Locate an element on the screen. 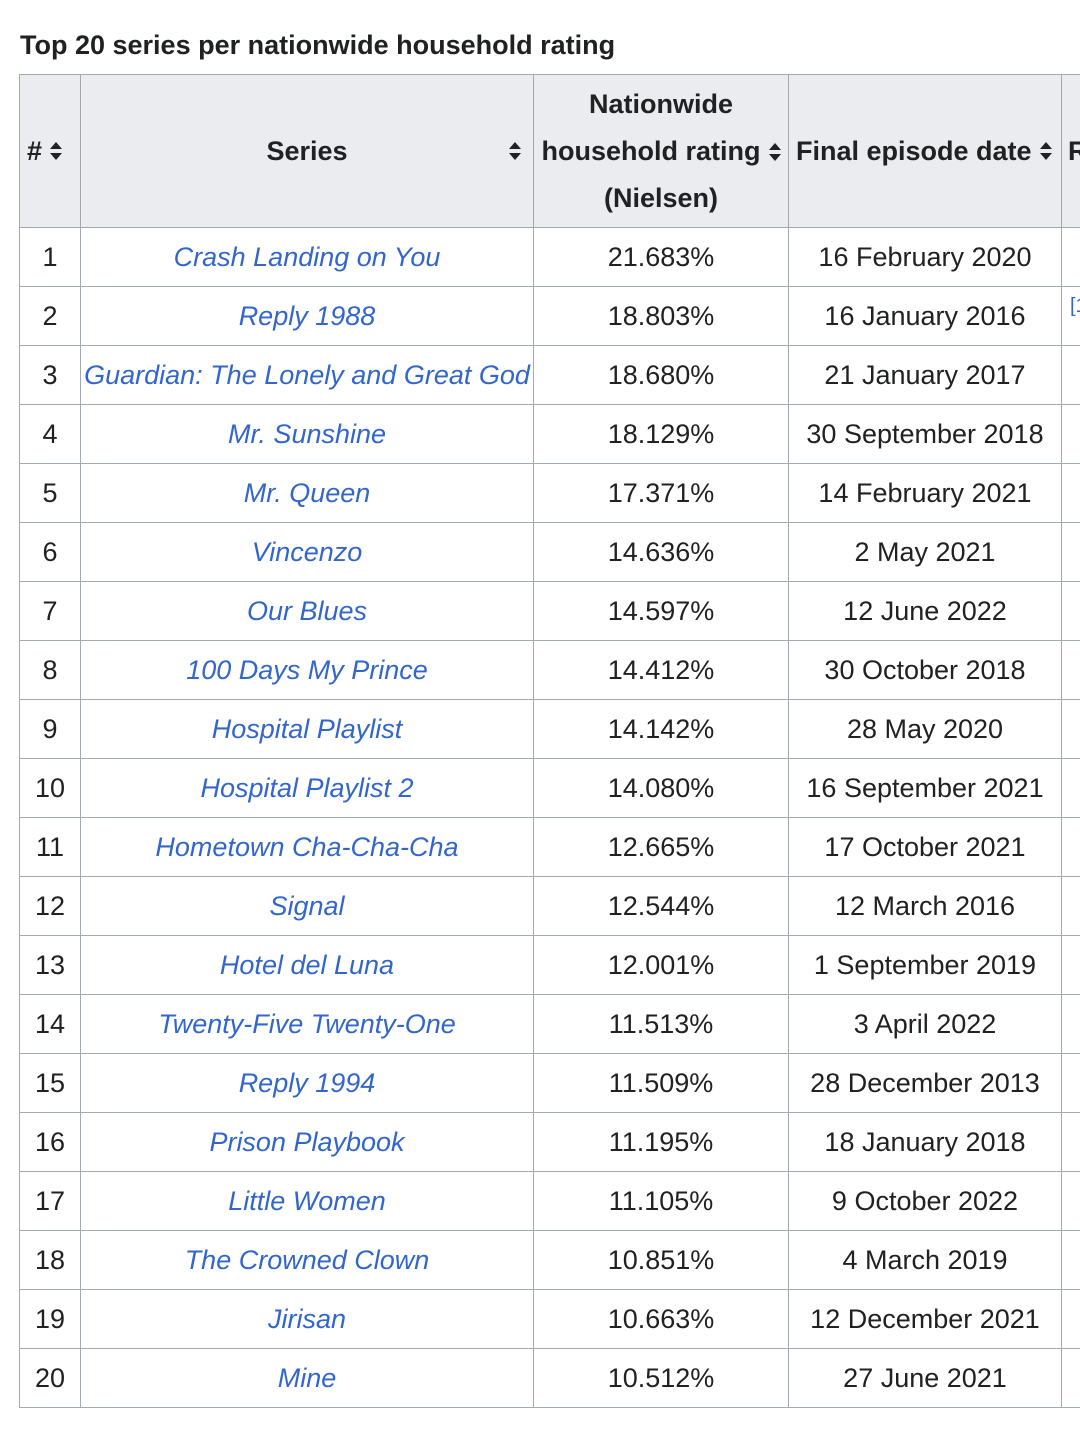 This screenshot has height=1444, width=1080. final-episode-date-cell: 16 September 2021 is located at coordinates (925, 788).